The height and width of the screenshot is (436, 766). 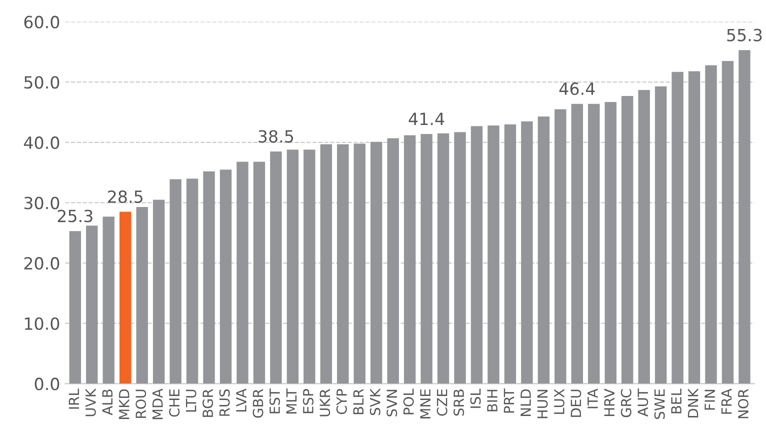 I want to click on x-tick-label: MKD, so click(x=124, y=404).